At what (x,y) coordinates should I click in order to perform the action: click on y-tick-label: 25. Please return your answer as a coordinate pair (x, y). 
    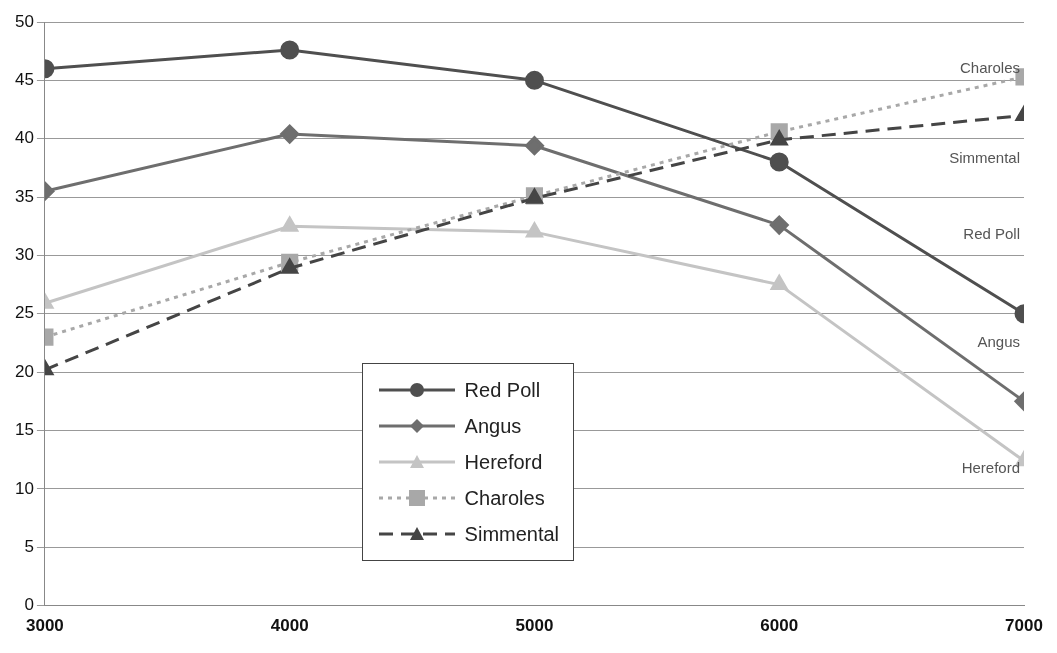
    Looking at the image, I should click on (24, 313).